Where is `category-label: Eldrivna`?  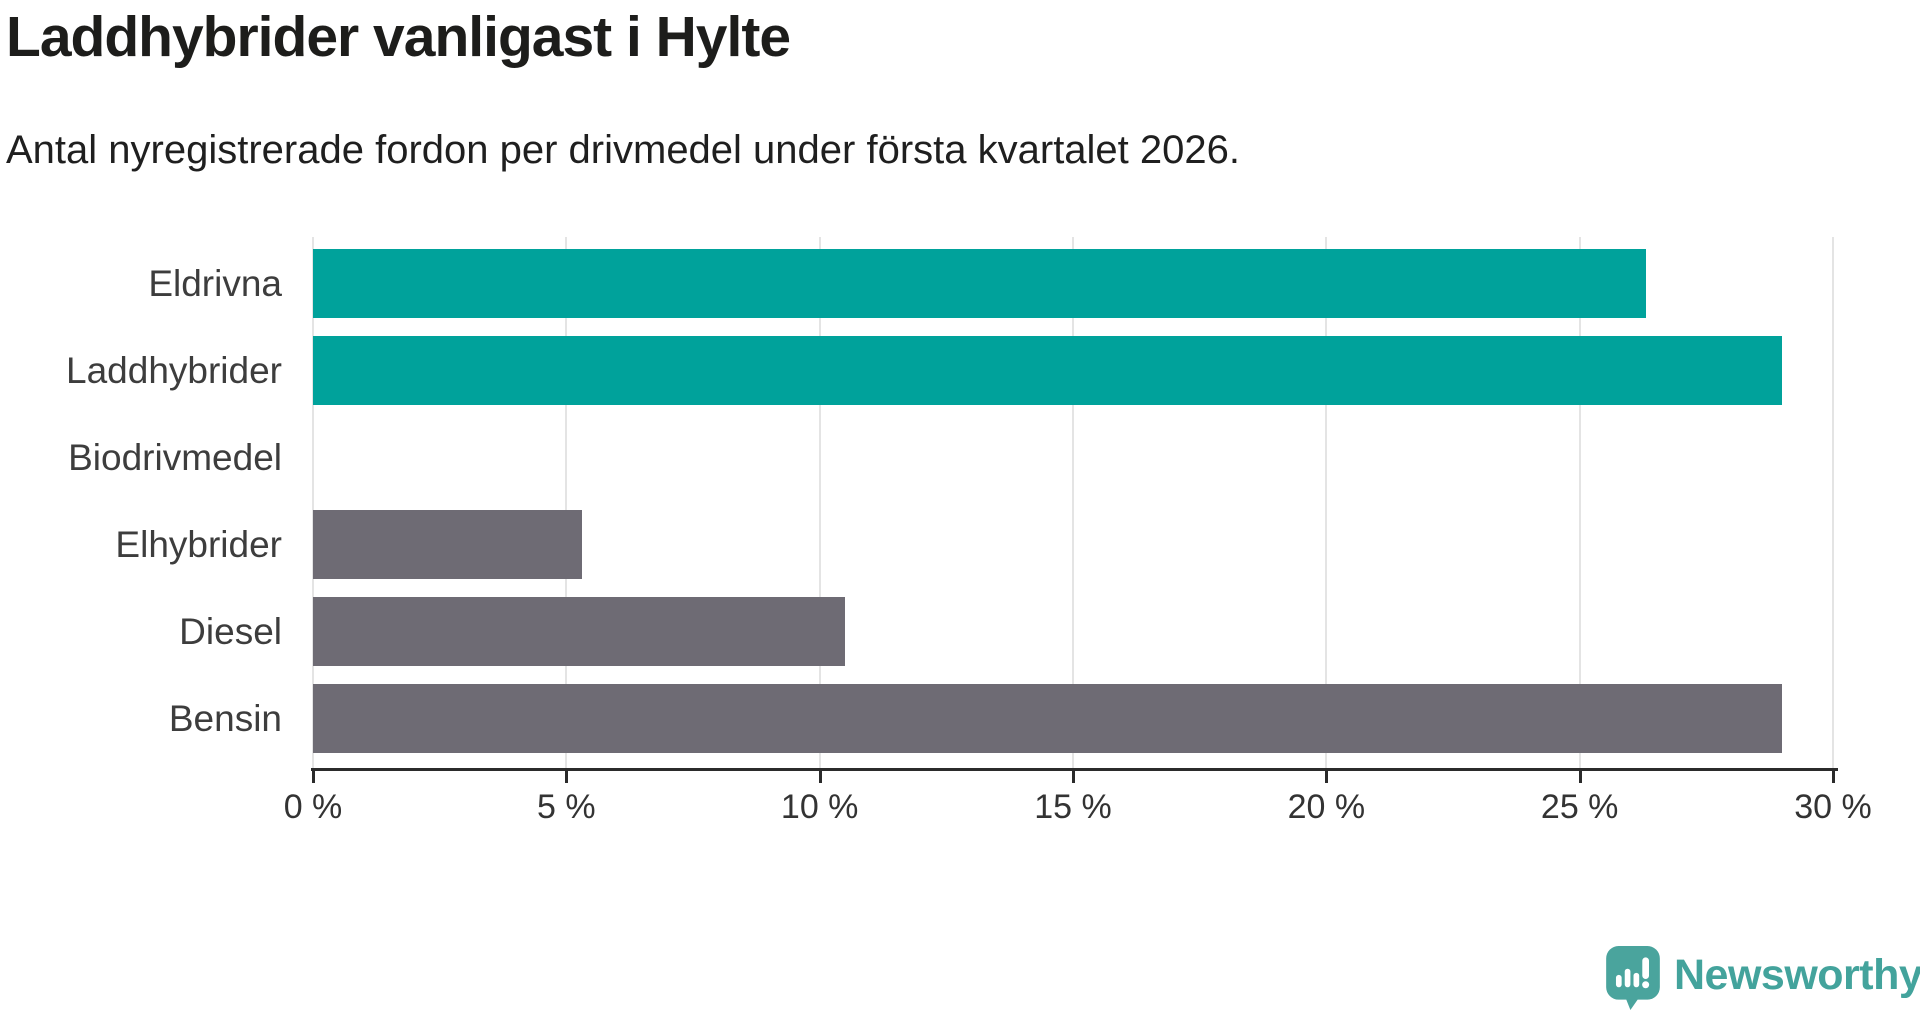
category-label: Eldrivna is located at coordinates (215, 283).